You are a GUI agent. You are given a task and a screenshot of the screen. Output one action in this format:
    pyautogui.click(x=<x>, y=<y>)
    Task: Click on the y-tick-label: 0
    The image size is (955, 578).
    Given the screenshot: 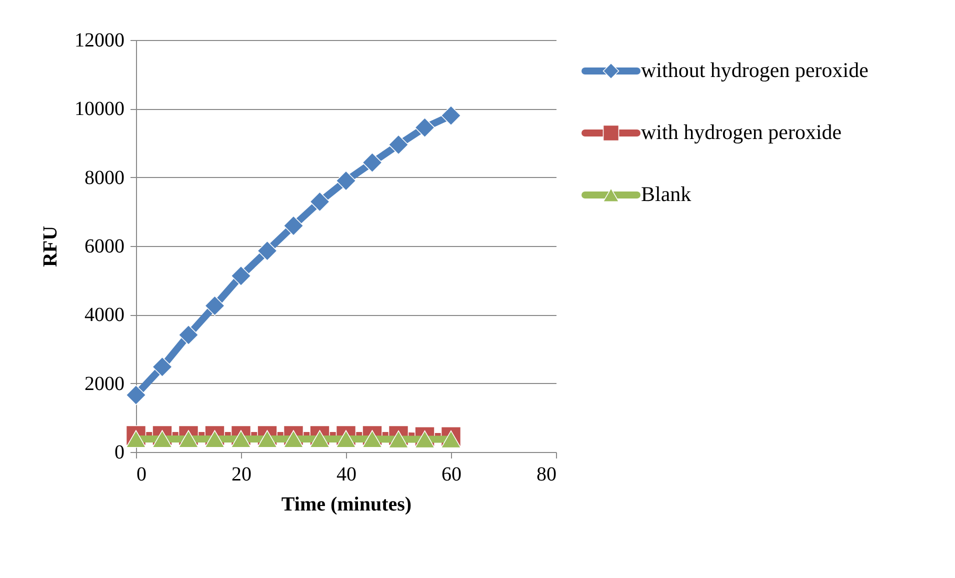 What is the action you would take?
    pyautogui.click(x=119, y=453)
    